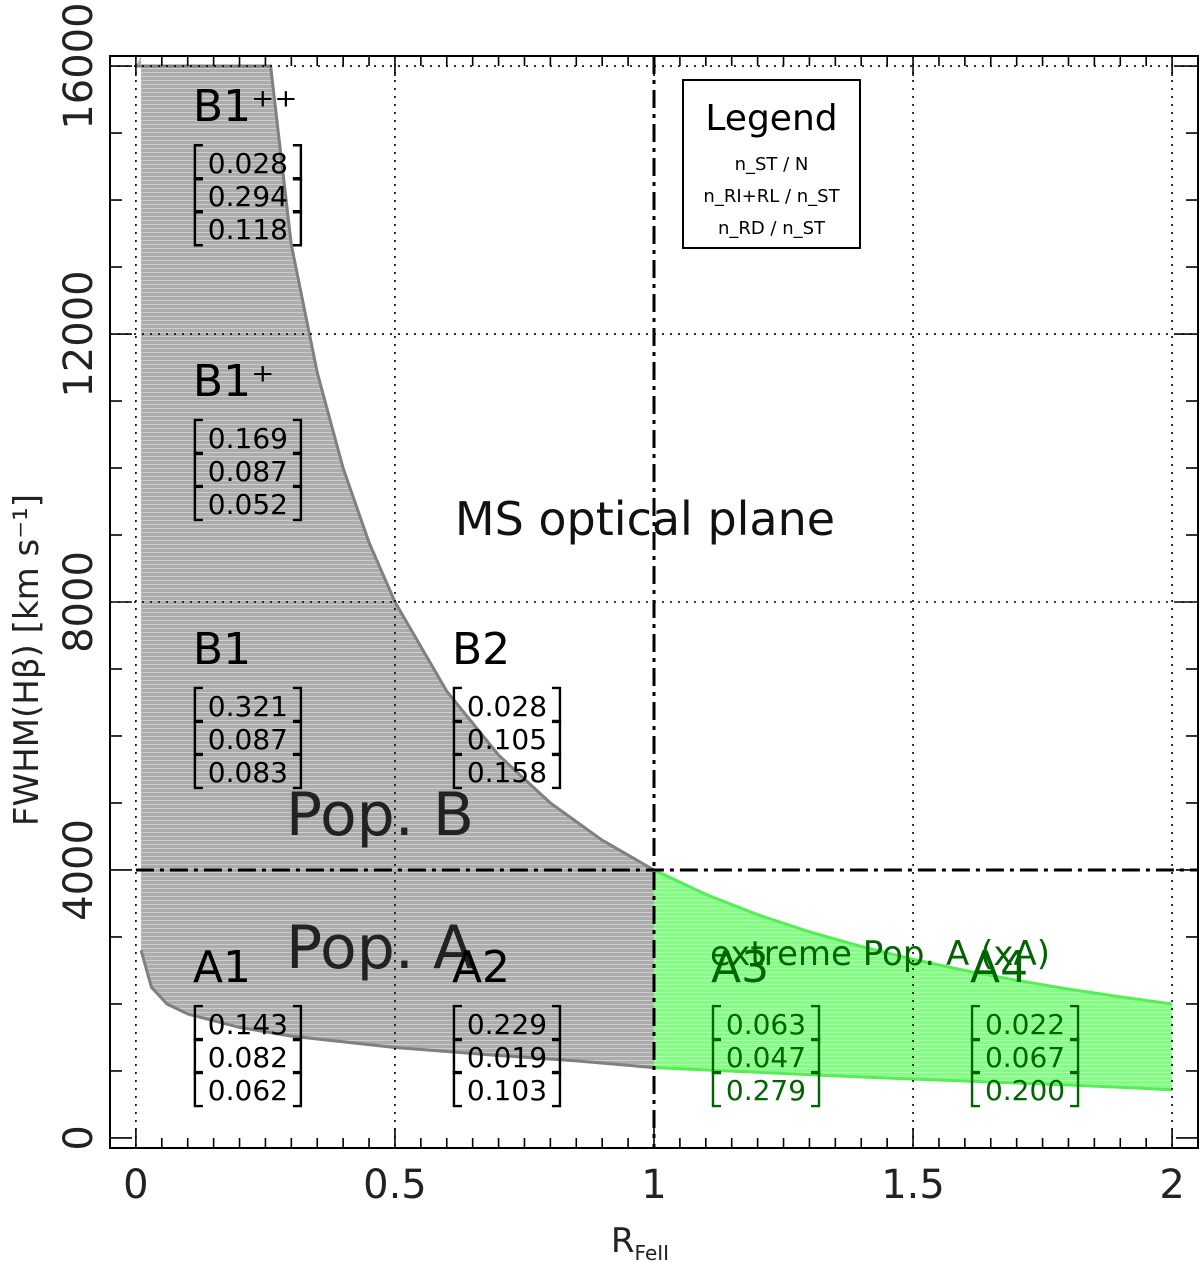 The image size is (1200, 1263). Describe the element at coordinates (222, 649) in the screenshot. I see `region-name: B1` at that location.